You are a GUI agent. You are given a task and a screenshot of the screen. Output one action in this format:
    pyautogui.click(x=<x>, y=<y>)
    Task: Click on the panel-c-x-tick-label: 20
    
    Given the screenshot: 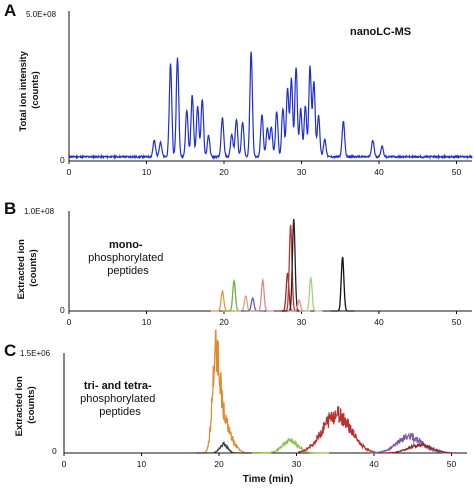 What is the action you would take?
    pyautogui.click(x=219, y=464)
    